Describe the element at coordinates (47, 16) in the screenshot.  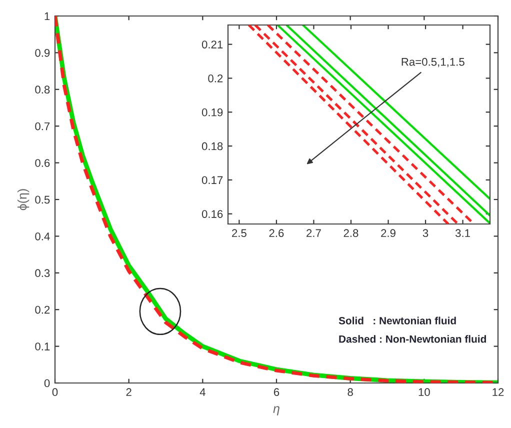
I see `y-tick-label: 1` at that location.